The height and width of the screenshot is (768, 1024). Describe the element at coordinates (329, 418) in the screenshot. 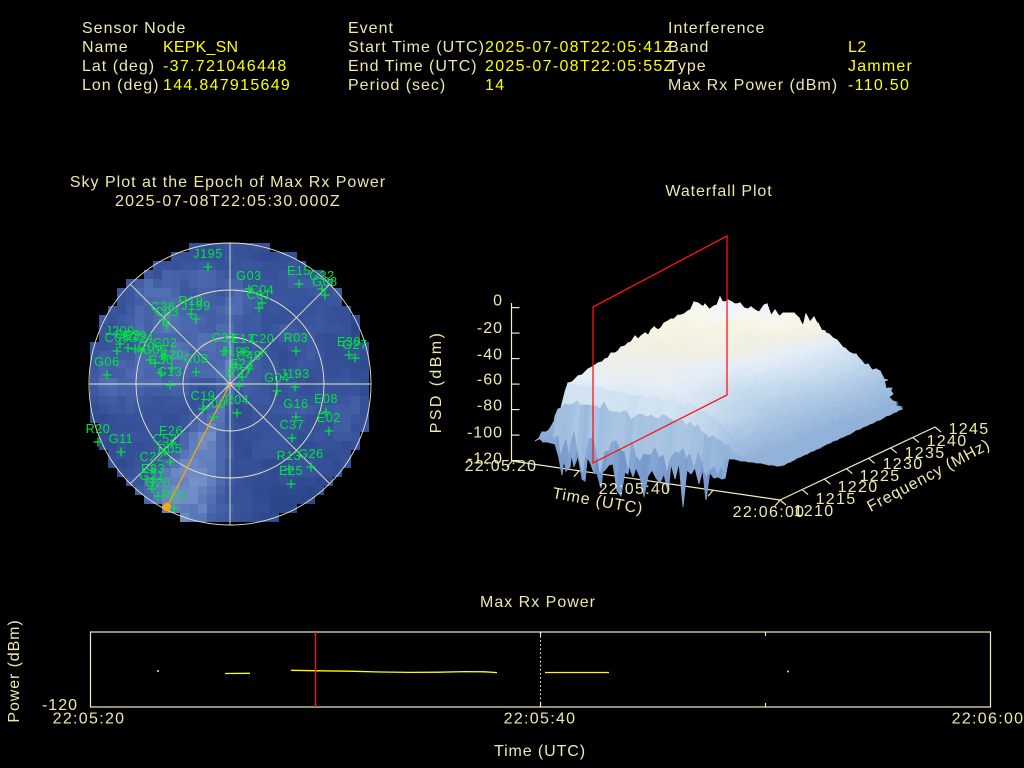

I see `svg-text: E02` at that location.